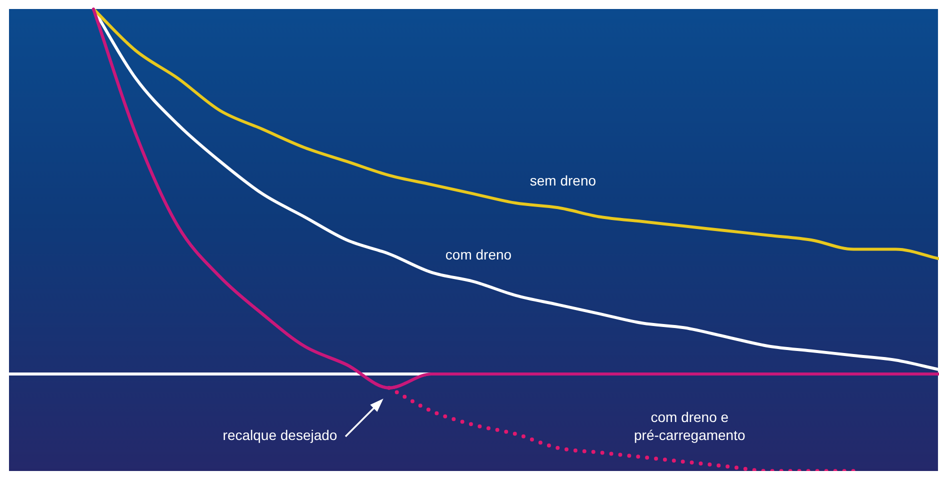  What do you see at coordinates (478, 254) in the screenshot?
I see `series-label: com dreno` at bounding box center [478, 254].